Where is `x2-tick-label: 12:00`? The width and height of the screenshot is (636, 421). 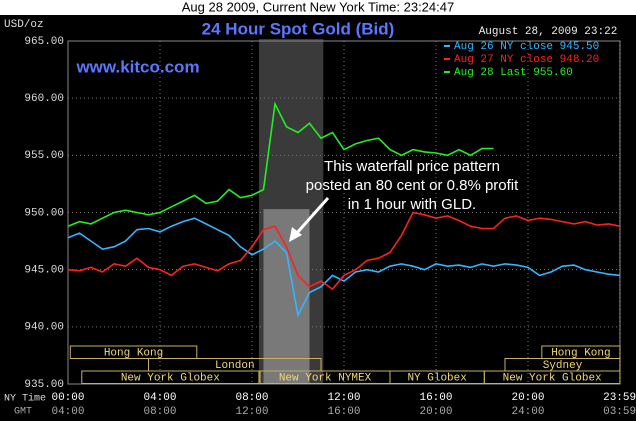
x2-tick-label: 12:00 is located at coordinates (251, 412).